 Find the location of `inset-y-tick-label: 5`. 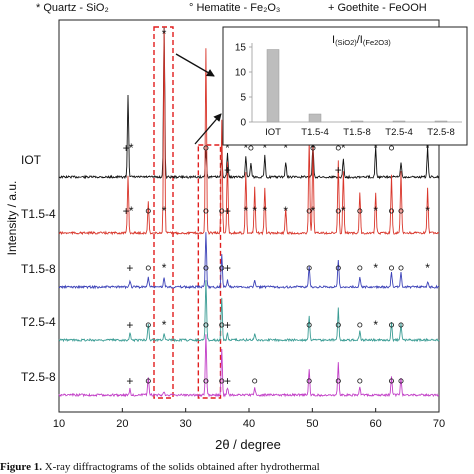

inset-y-tick-label: 5 is located at coordinates (243, 98).